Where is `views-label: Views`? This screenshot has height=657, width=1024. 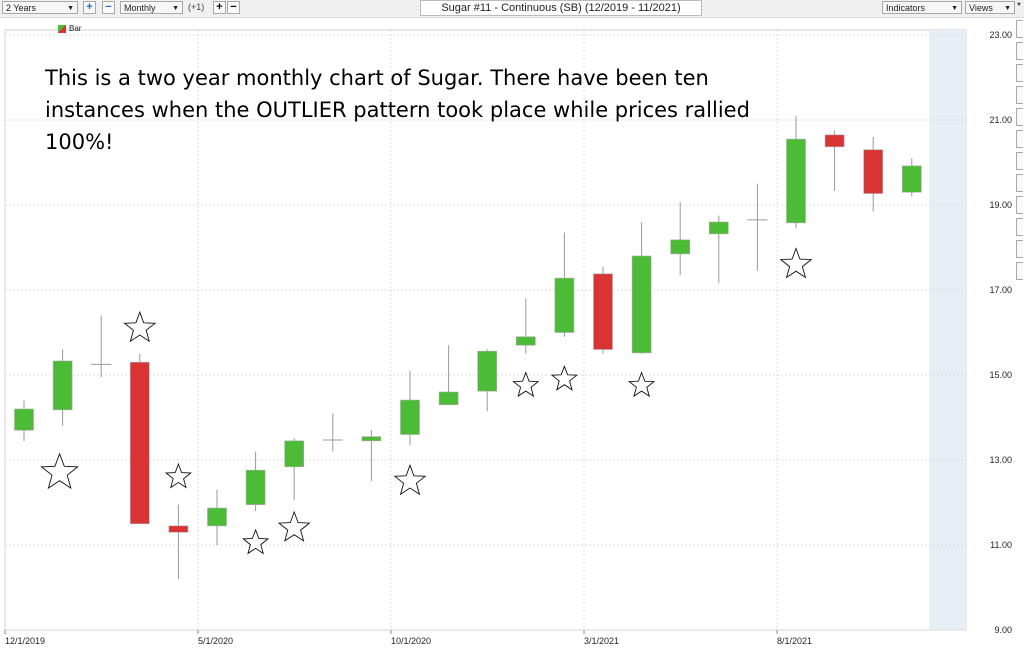
views-label: Views is located at coordinates (981, 8).